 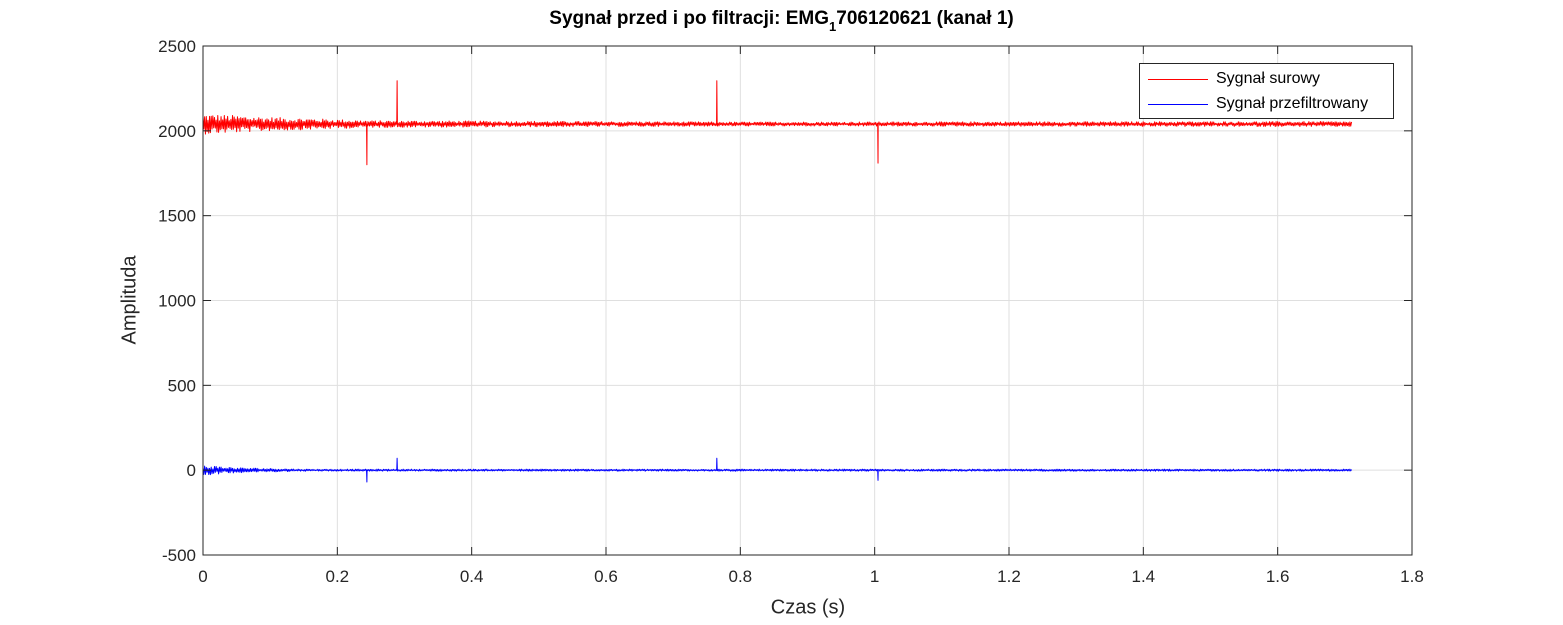 What do you see at coordinates (1268, 78) in the screenshot?
I see `legend-label-raw: Sygnał surowy` at bounding box center [1268, 78].